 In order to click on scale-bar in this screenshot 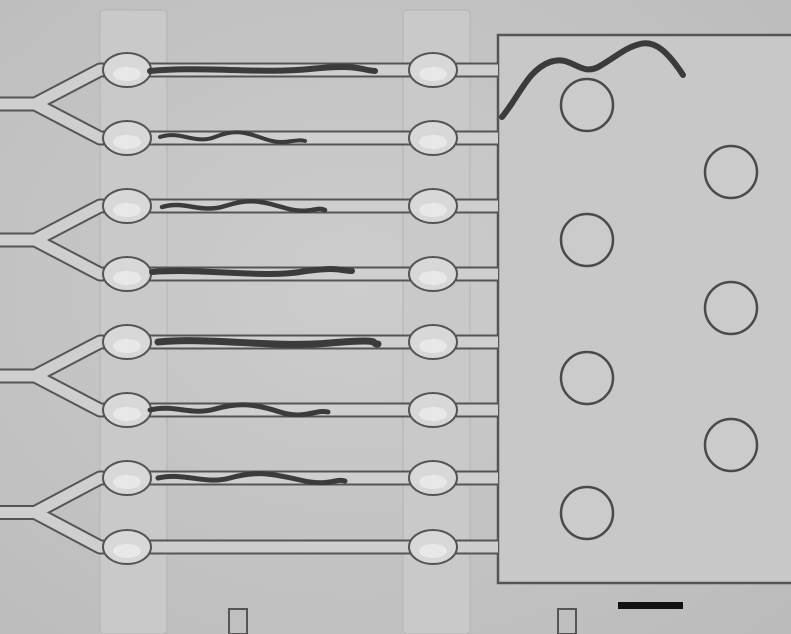, I will do `click(650, 605)`.